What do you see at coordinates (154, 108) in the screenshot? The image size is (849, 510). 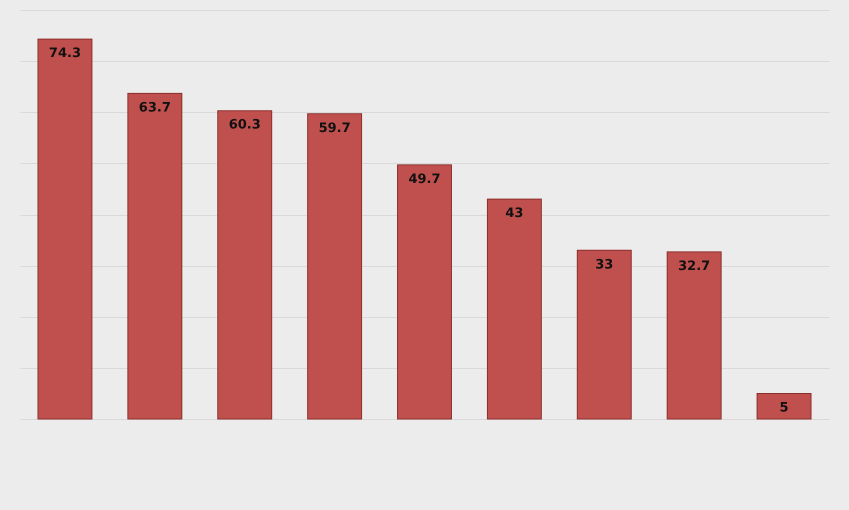 I see `data-label: 63.7` at bounding box center [154, 108].